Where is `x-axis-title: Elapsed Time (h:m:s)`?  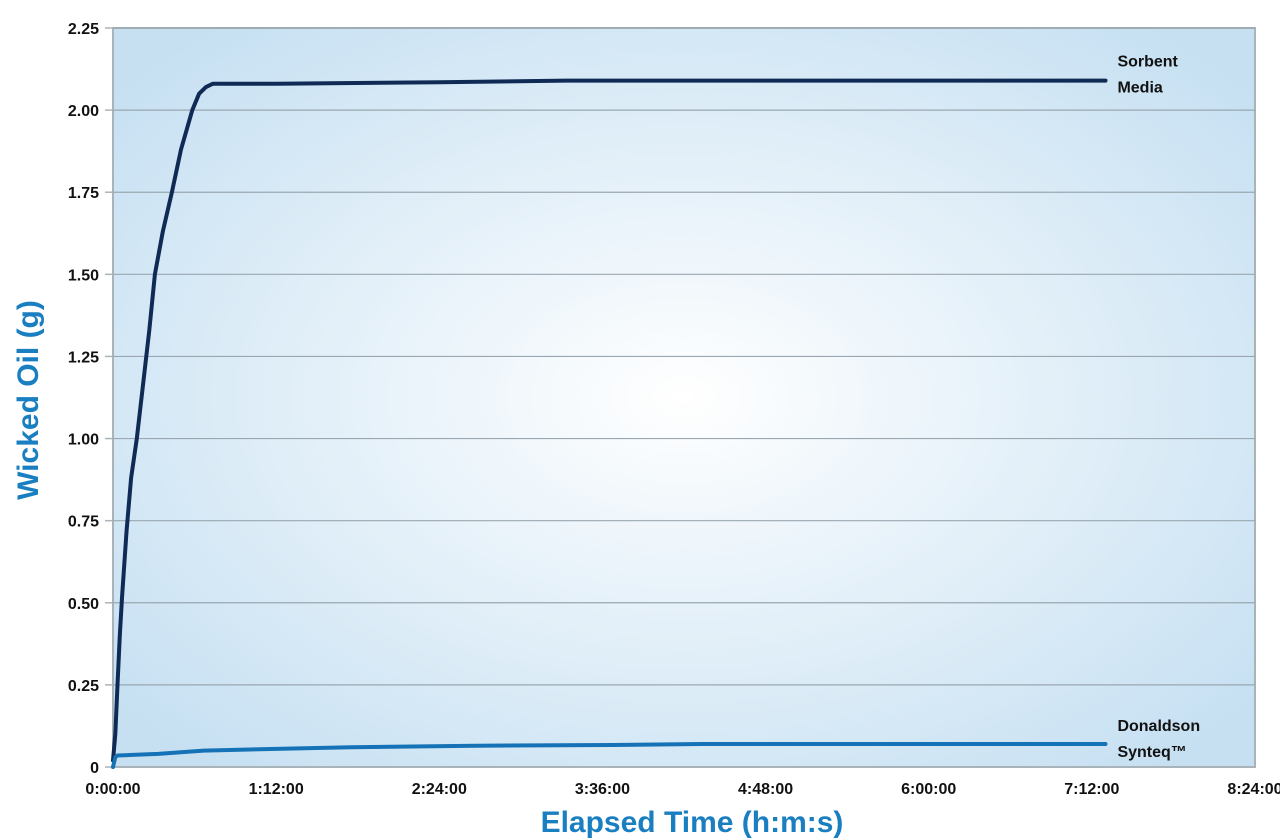
x-axis-title: Elapsed Time (h:m:s) is located at coordinates (692, 822).